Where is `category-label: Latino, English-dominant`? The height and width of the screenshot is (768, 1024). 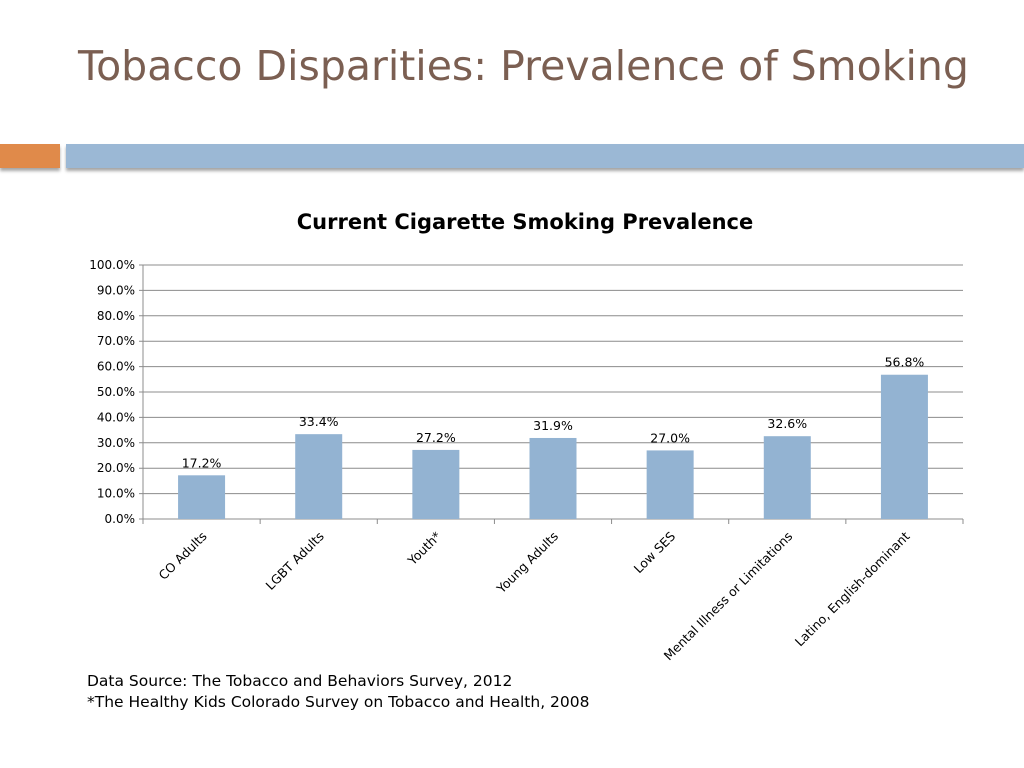 category-label: Latino, English-dominant is located at coordinates (852, 588).